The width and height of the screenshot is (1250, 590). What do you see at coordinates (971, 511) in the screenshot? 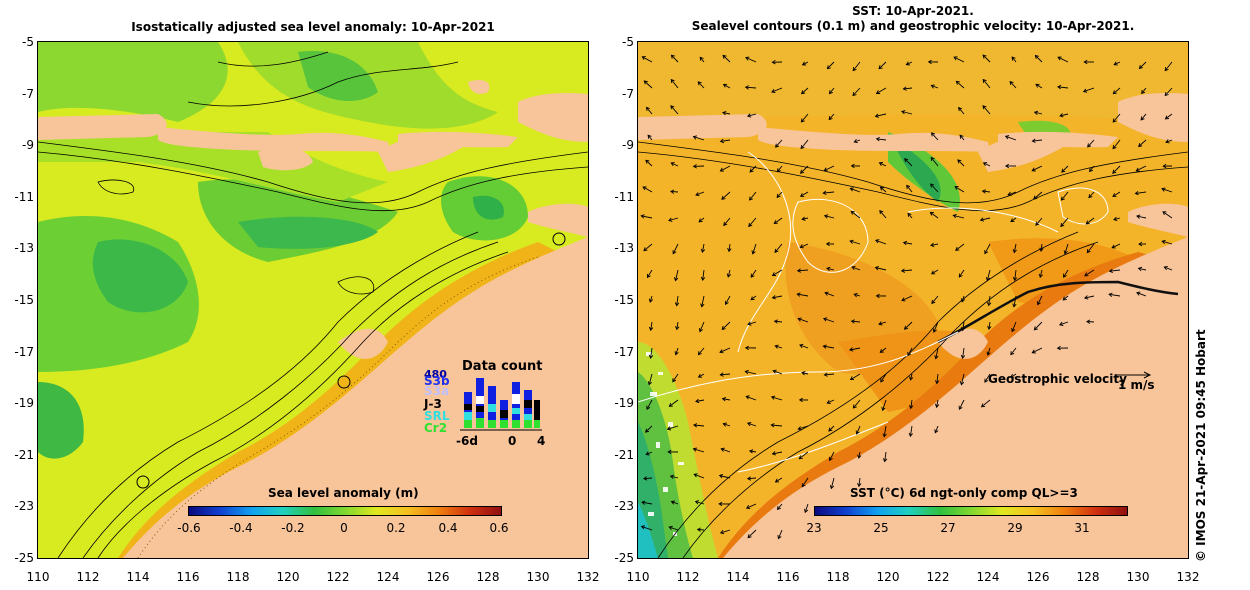
I see `sst-colorbar` at bounding box center [971, 511].